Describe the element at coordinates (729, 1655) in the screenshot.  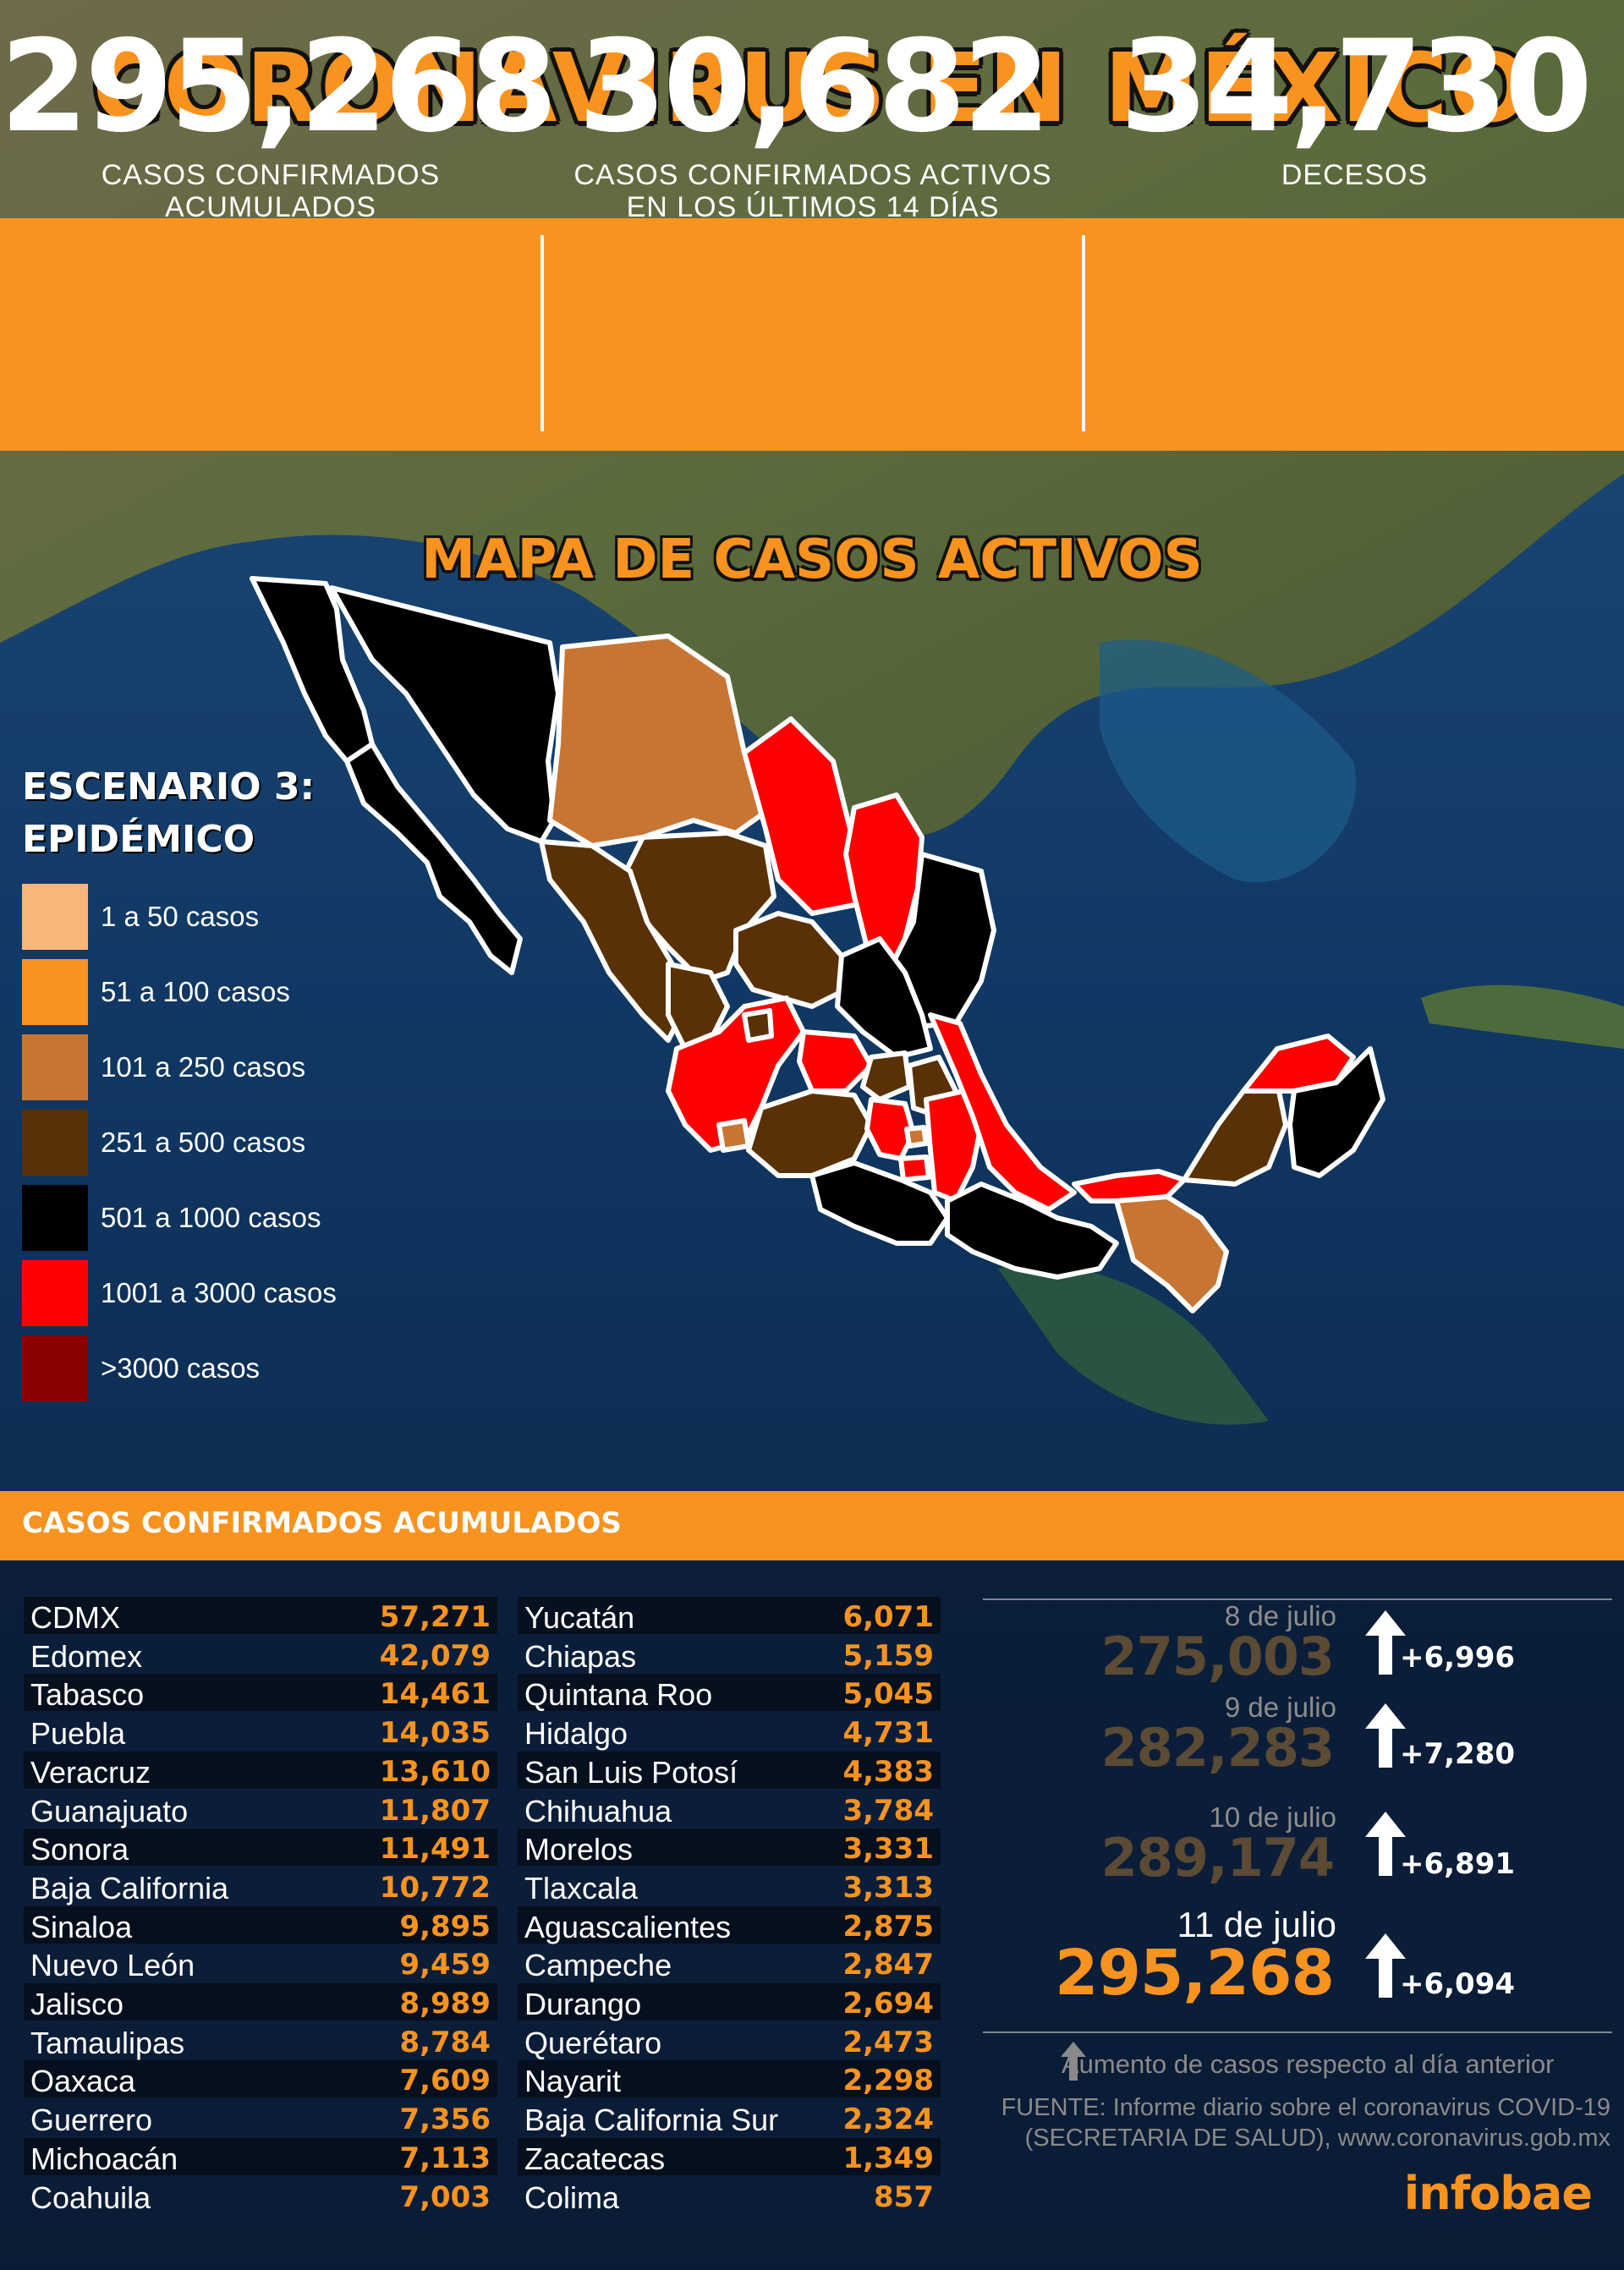
I see `table-row: Chiapas 5,159` at that location.